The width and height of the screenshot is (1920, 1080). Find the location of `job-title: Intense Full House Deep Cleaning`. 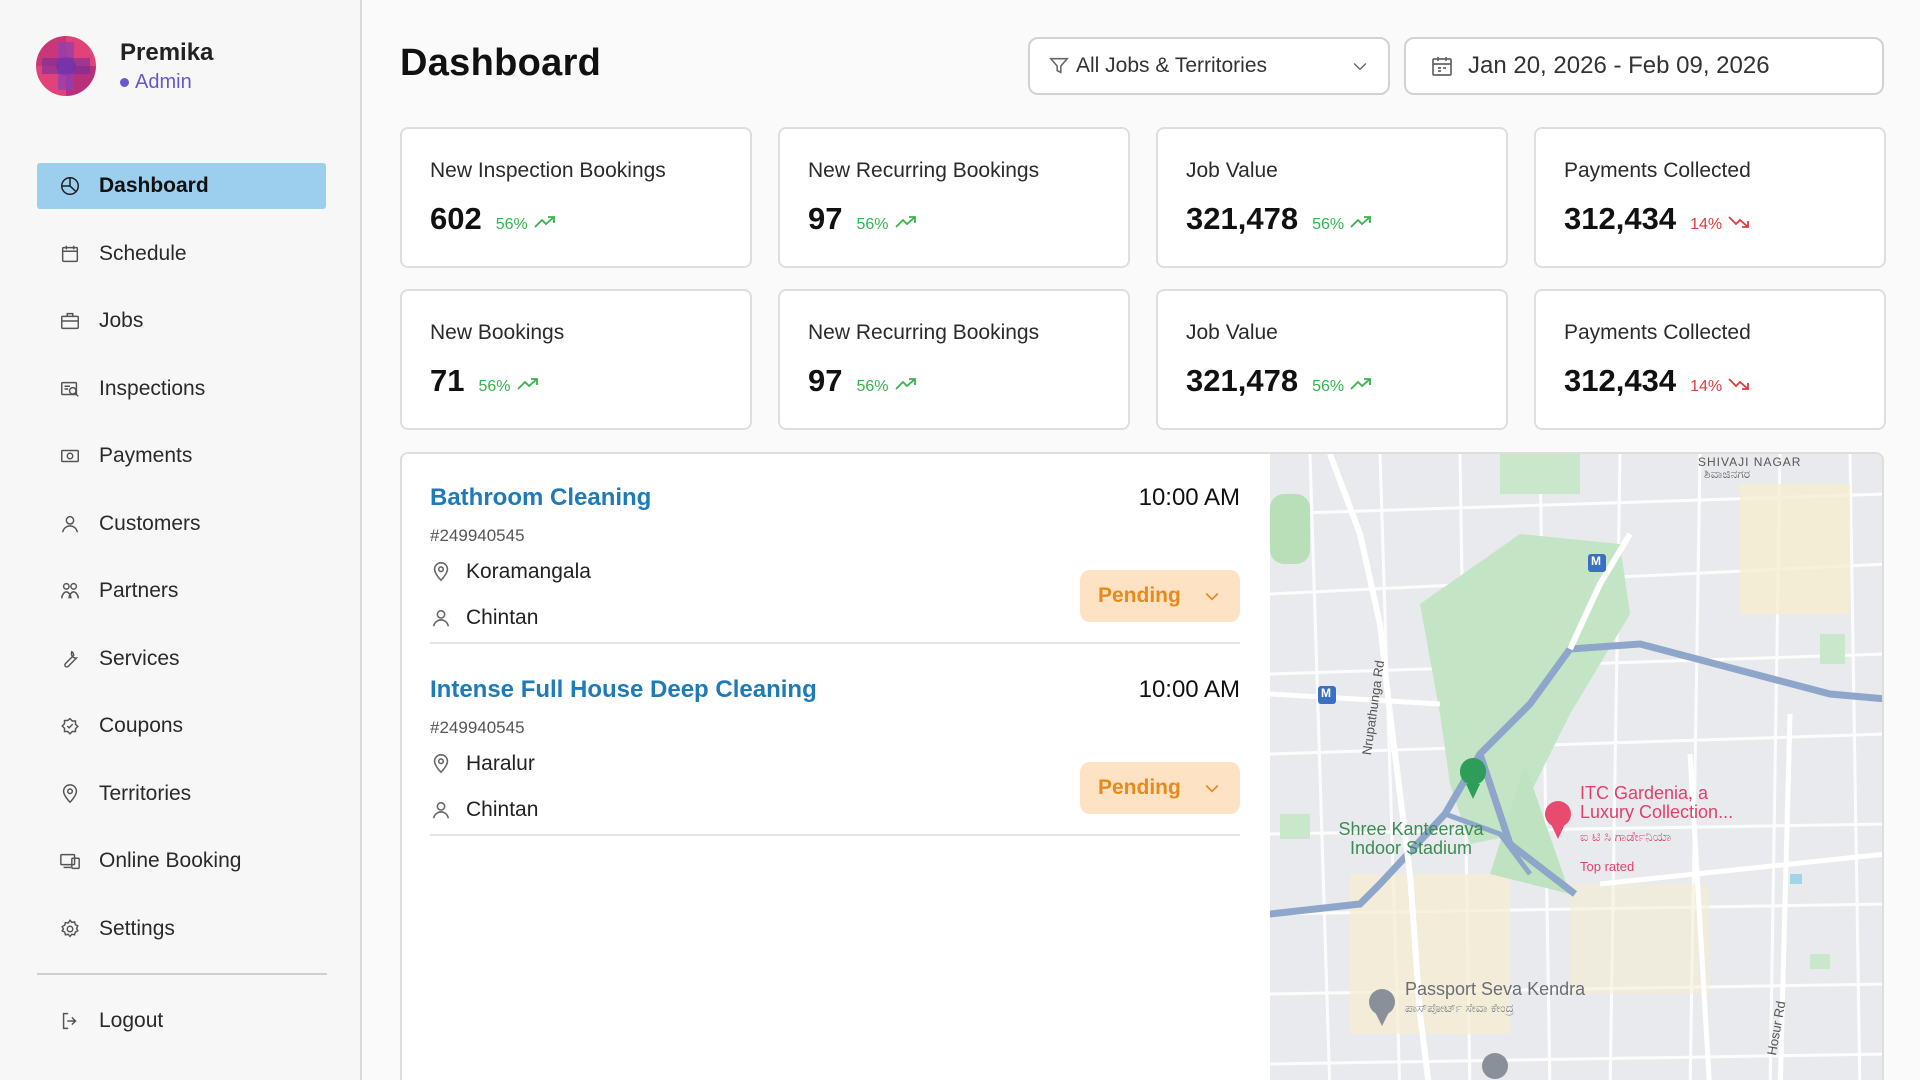

job-title: Intense Full House Deep Cleaning is located at coordinates (623, 689).